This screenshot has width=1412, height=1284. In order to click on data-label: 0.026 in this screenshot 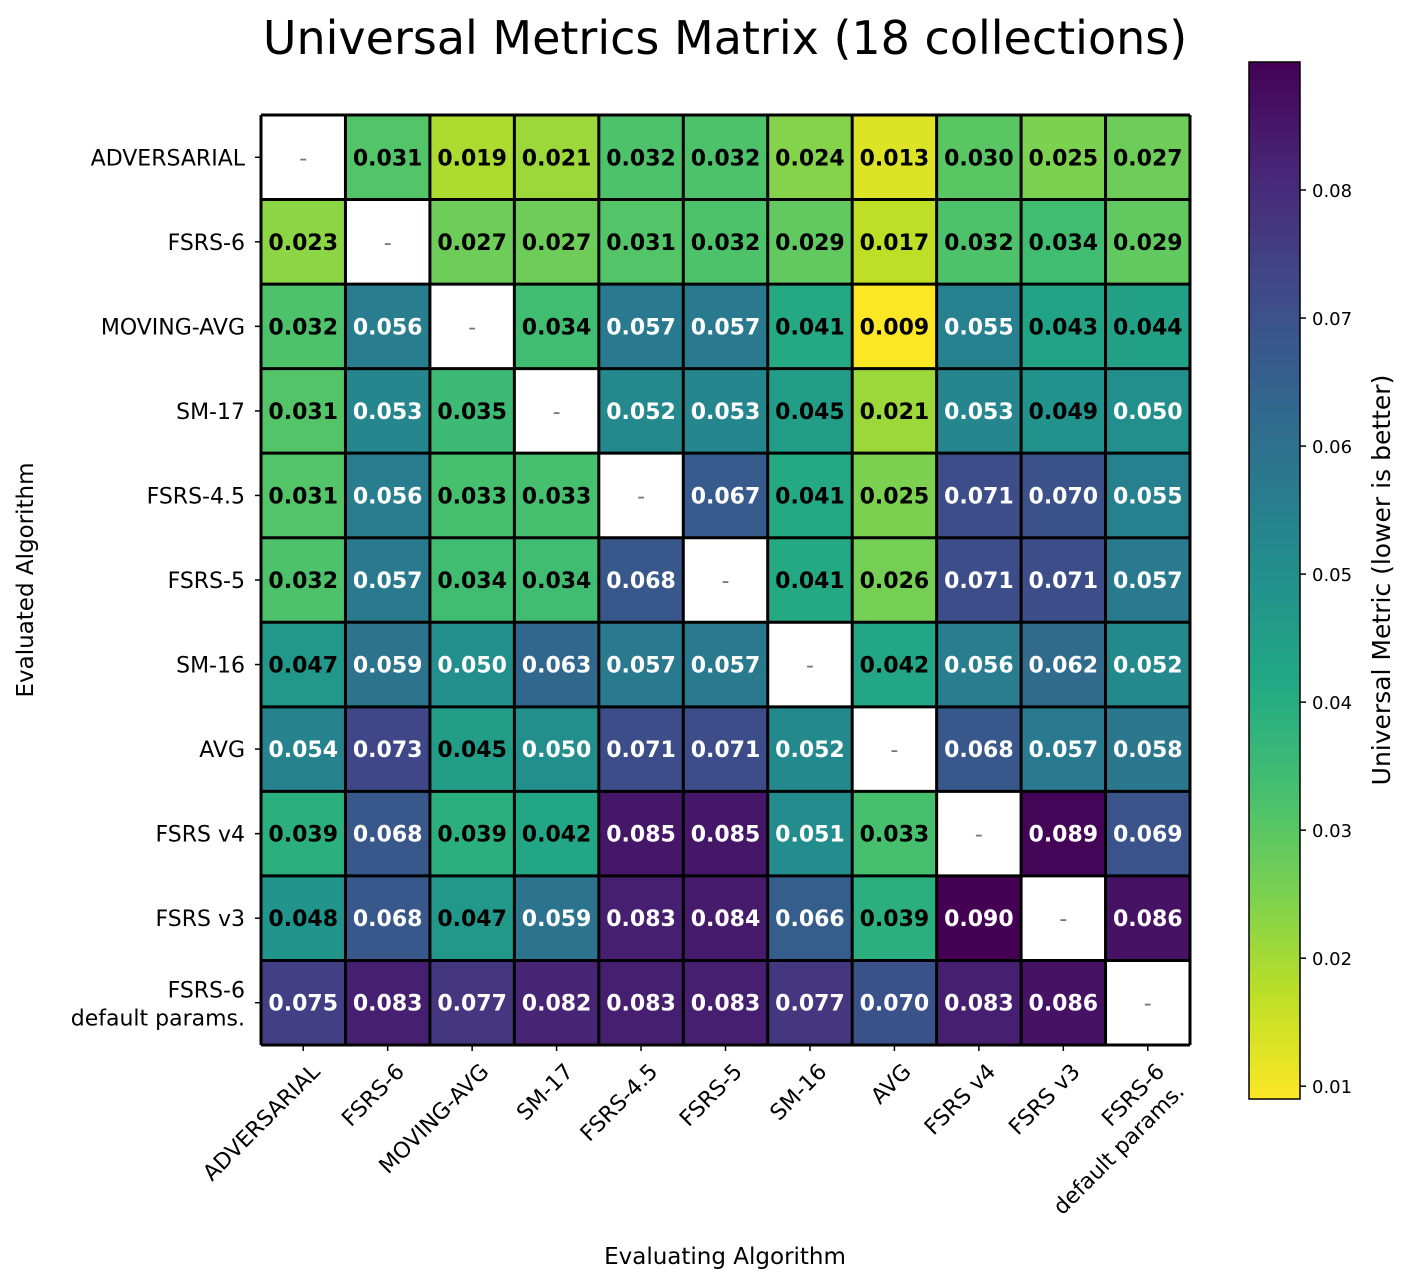, I will do `click(895, 581)`.